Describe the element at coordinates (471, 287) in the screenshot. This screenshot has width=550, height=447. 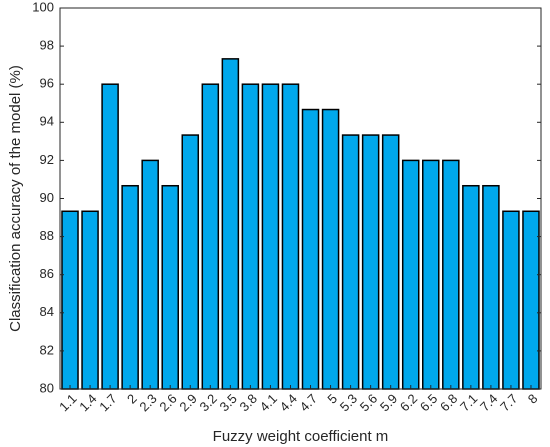
I see `bar-7.1` at that location.